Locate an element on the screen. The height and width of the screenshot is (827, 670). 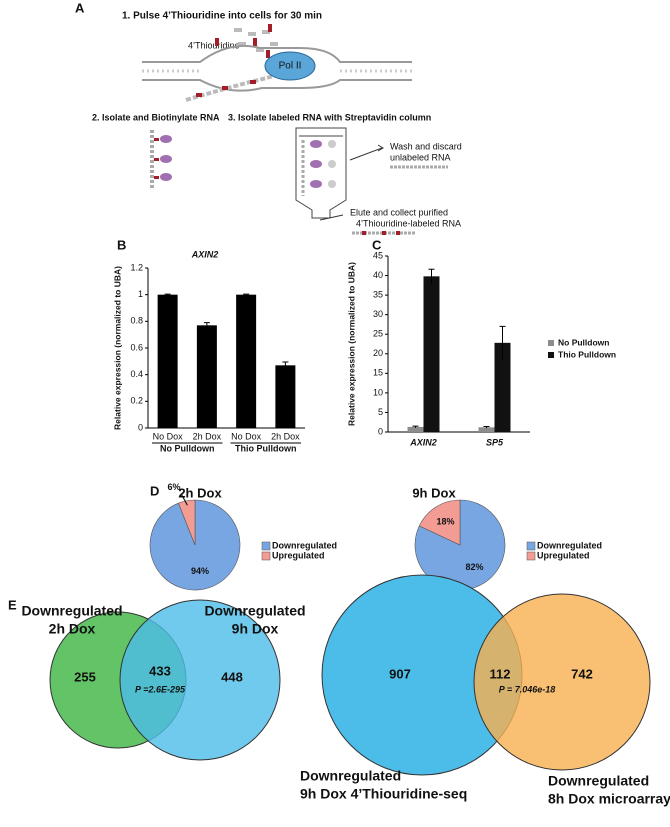
step-text: 2. Isolate and Biotinylate RNA is located at coordinates (156, 117).